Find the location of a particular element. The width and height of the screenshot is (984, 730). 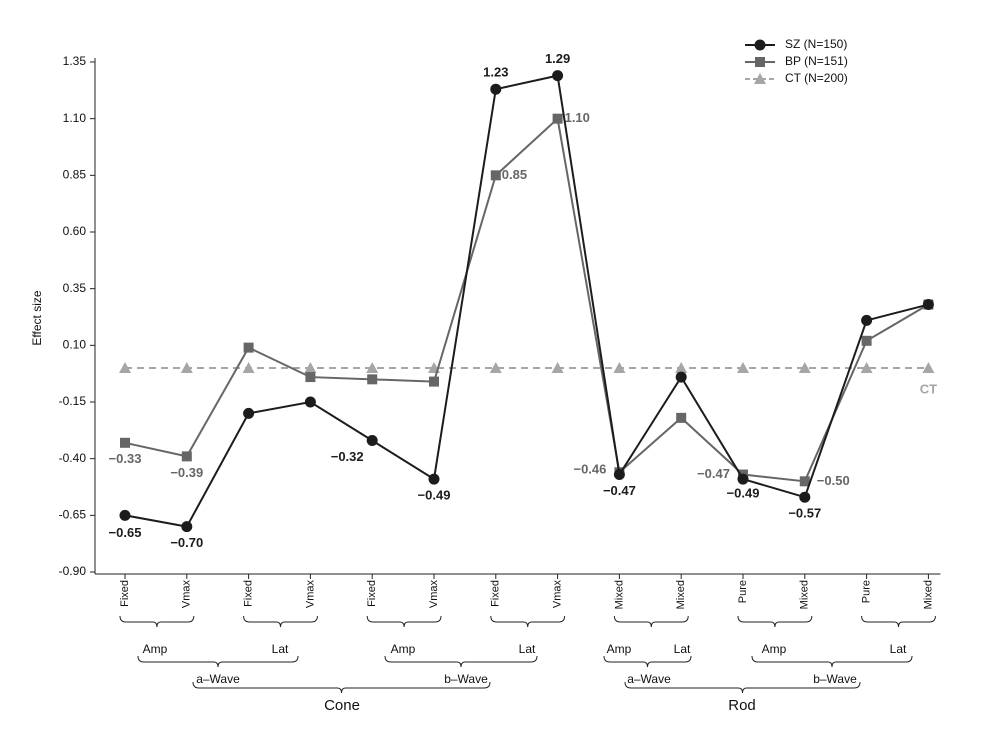

data-label: −0.46 is located at coordinates (589, 469).